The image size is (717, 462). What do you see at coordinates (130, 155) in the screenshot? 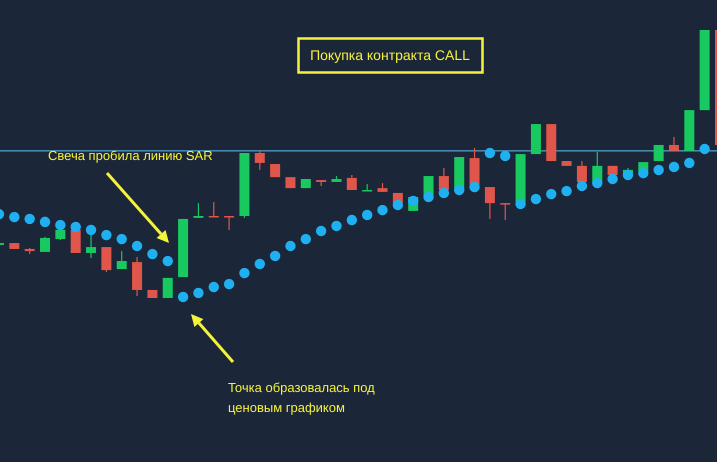
I see `annotation: Свеча пробила линию SAR` at bounding box center [130, 155].